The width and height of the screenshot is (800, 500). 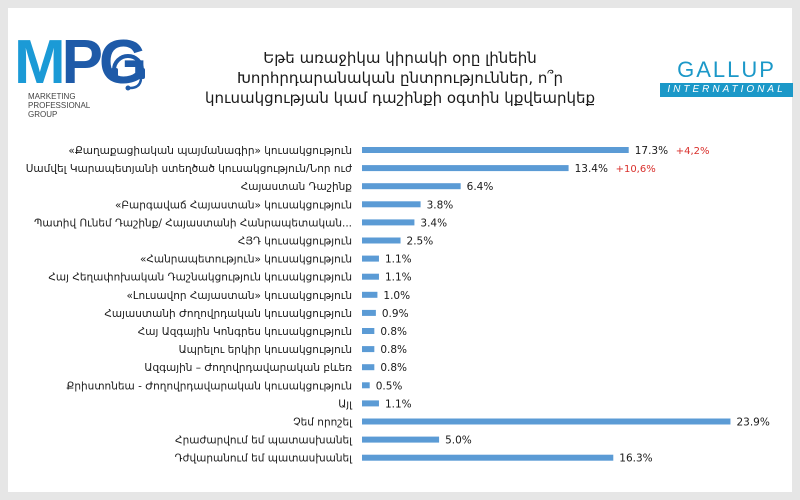 What do you see at coordinates (82, 62) in the screenshot?
I see `mpg-letter-p: P` at bounding box center [82, 62].